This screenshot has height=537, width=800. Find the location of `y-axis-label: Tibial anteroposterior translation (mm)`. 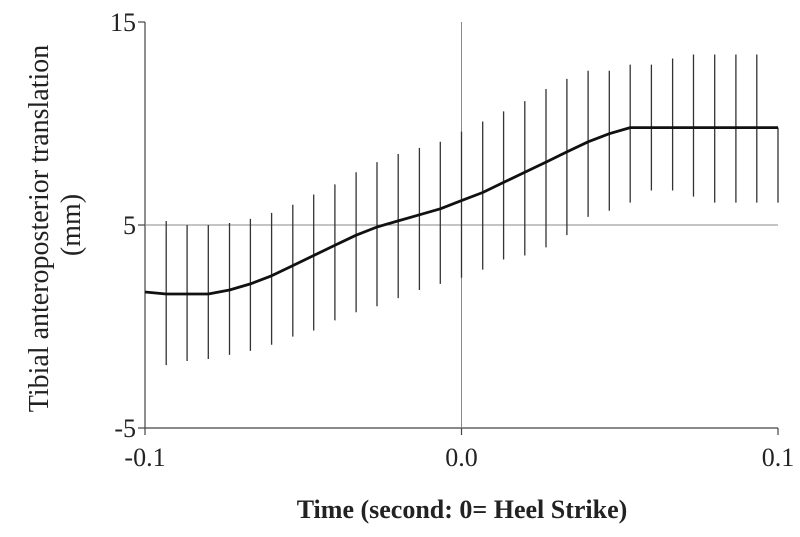

y-axis-label: Tibial anteroposterior translation (mm) is located at coordinates (55, 225).